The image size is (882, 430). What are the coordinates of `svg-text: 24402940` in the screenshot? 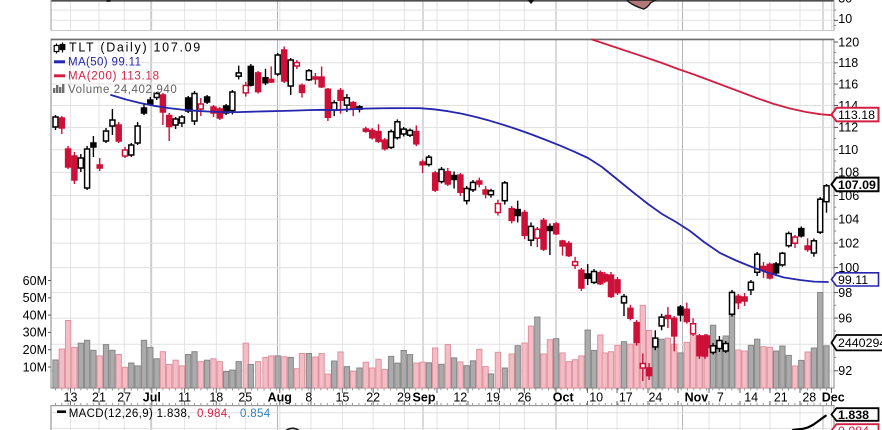 It's located at (860, 343).